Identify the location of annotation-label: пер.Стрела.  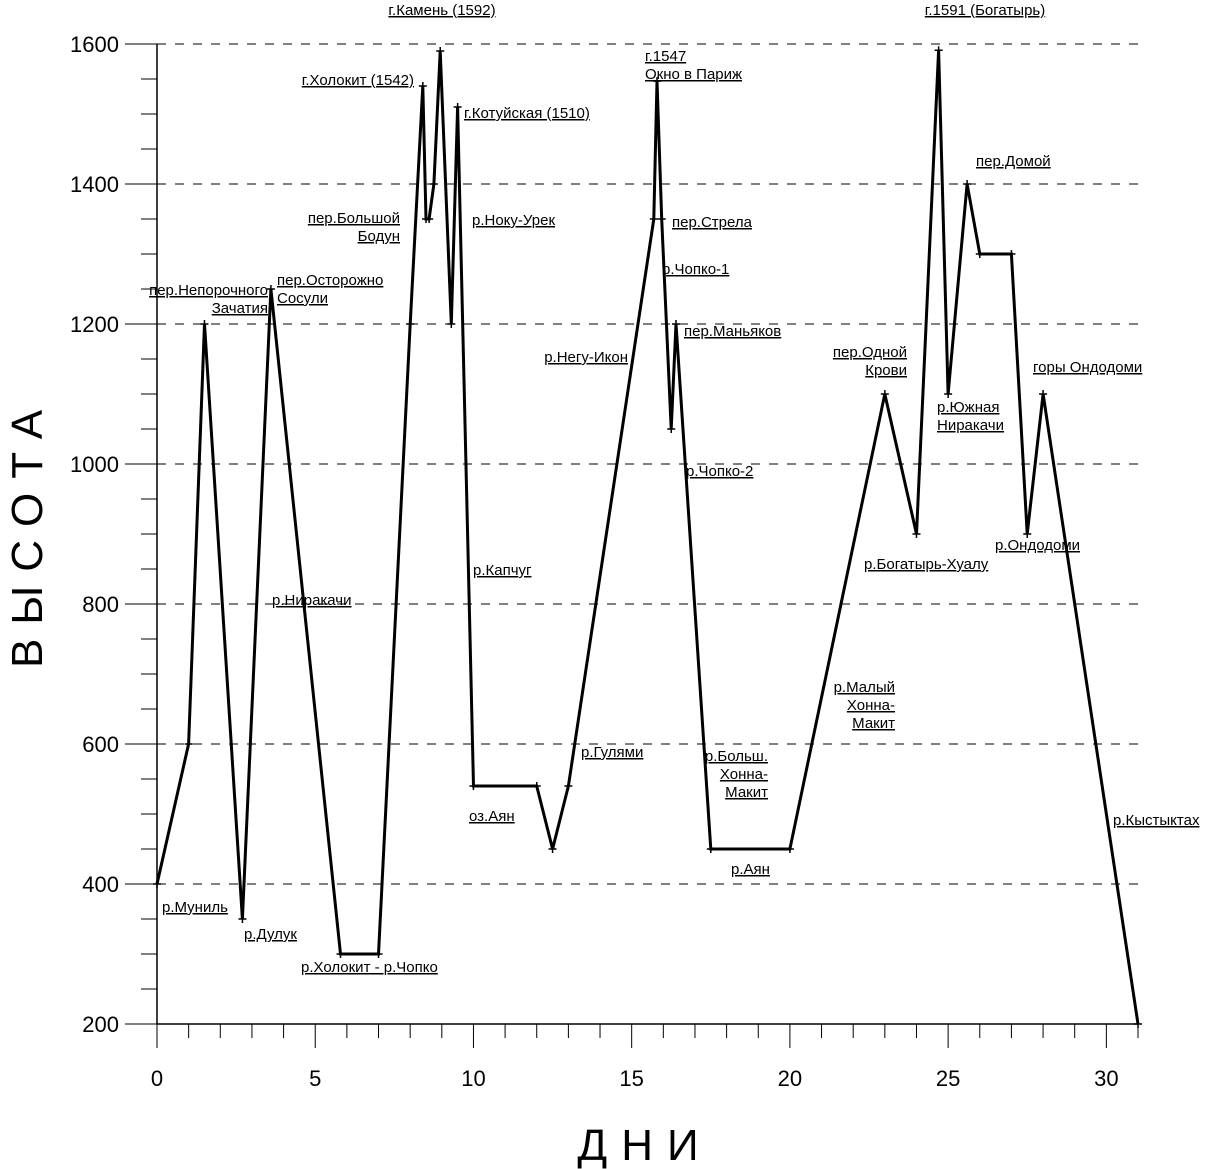
(712, 222).